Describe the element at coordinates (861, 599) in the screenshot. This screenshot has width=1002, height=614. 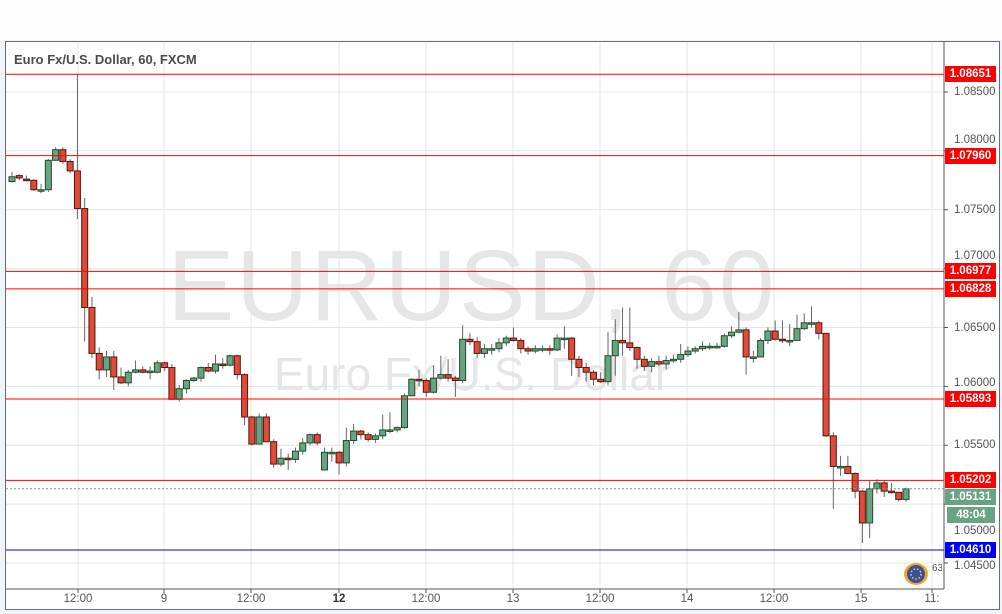
I see `time-label: 15` at that location.